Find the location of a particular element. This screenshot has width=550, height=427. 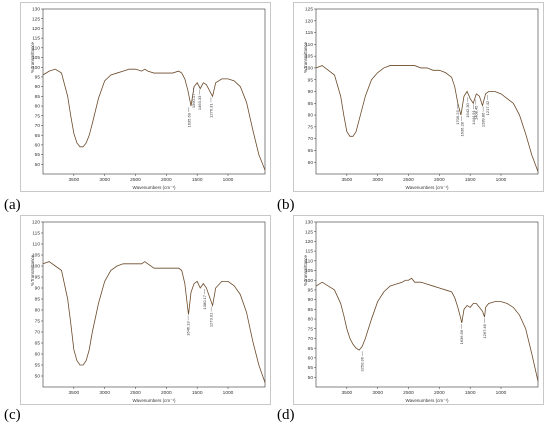

peak-label: 1709.23 is located at coordinates (457, 117).